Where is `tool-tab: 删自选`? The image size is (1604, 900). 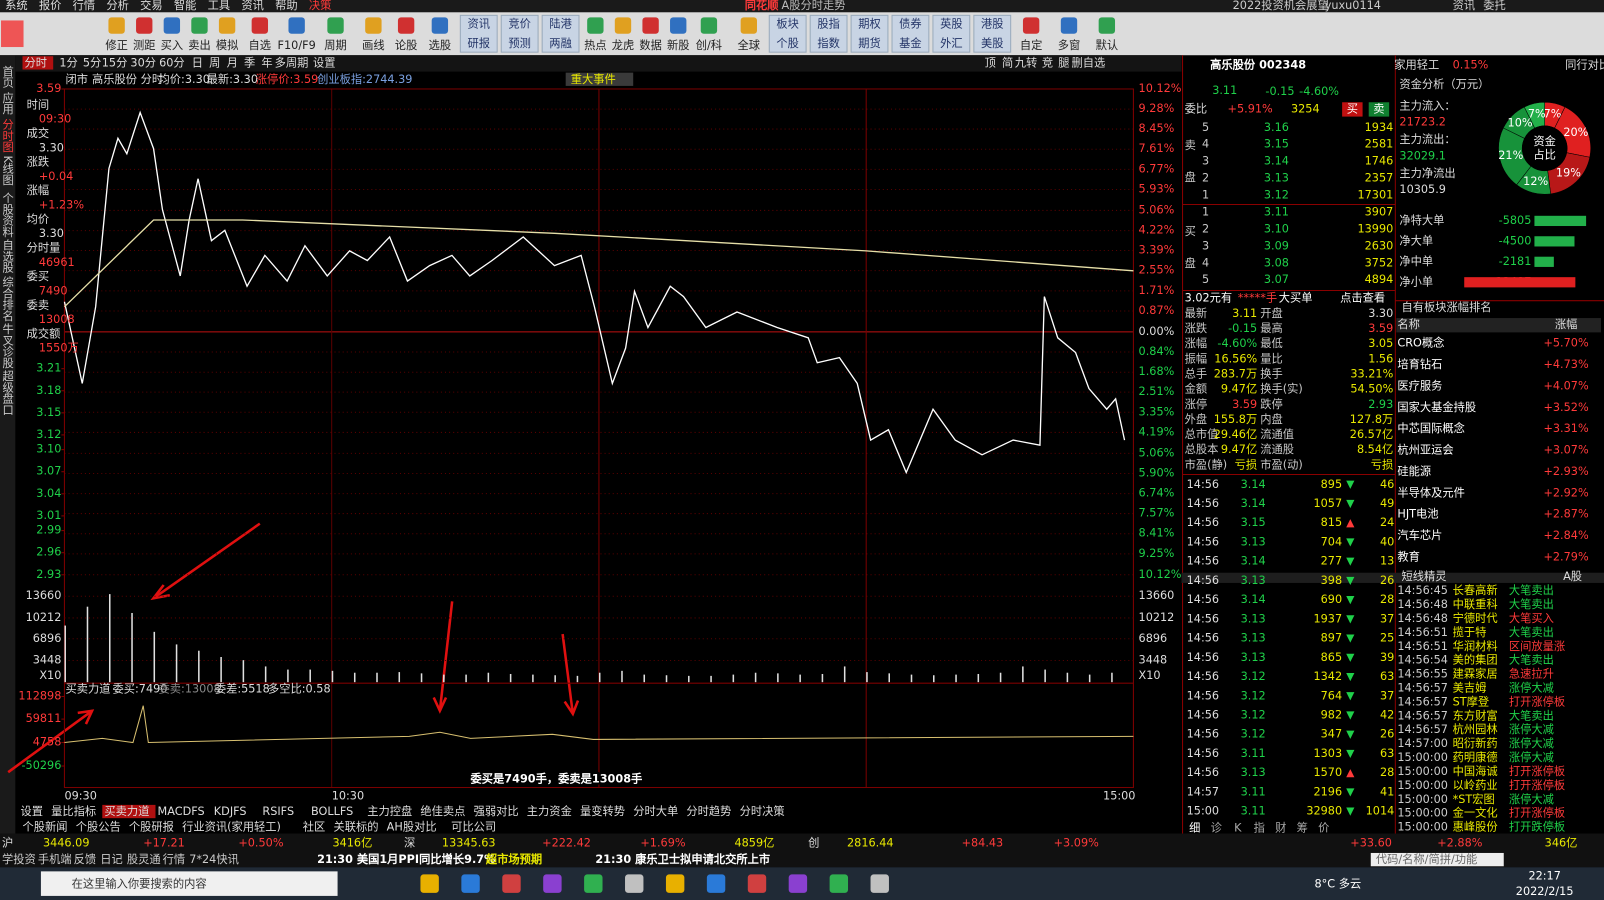 tool-tab: 删自选 is located at coordinates (1089, 62).